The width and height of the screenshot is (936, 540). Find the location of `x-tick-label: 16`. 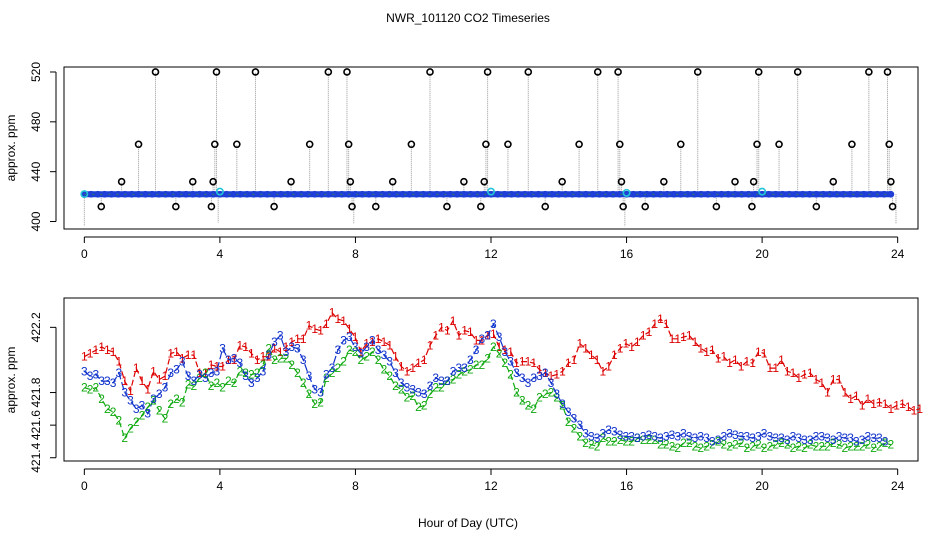

x-tick-label: 16 is located at coordinates (627, 486).